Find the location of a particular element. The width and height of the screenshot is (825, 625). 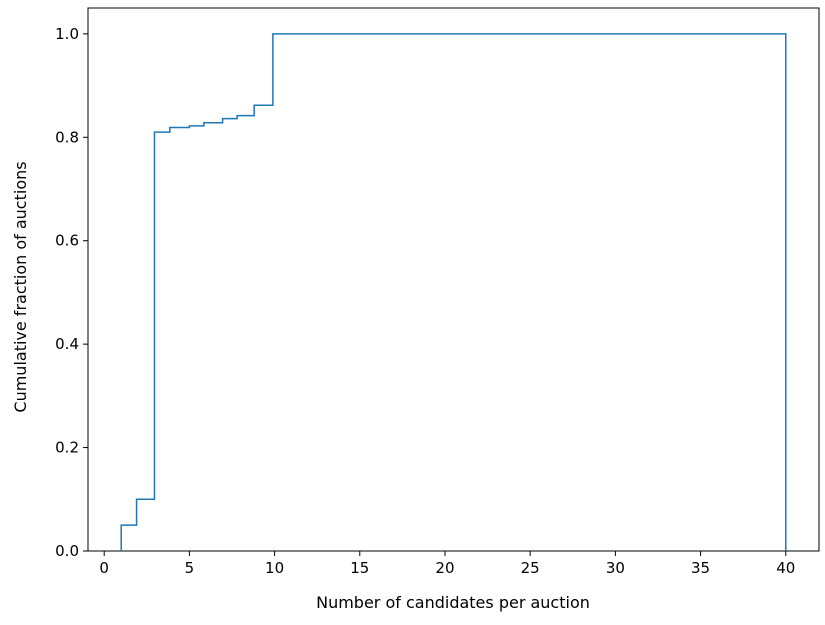

x-axis-ticks: 0 5 10 15 20 25 30 35 40 is located at coordinates (447, 564).